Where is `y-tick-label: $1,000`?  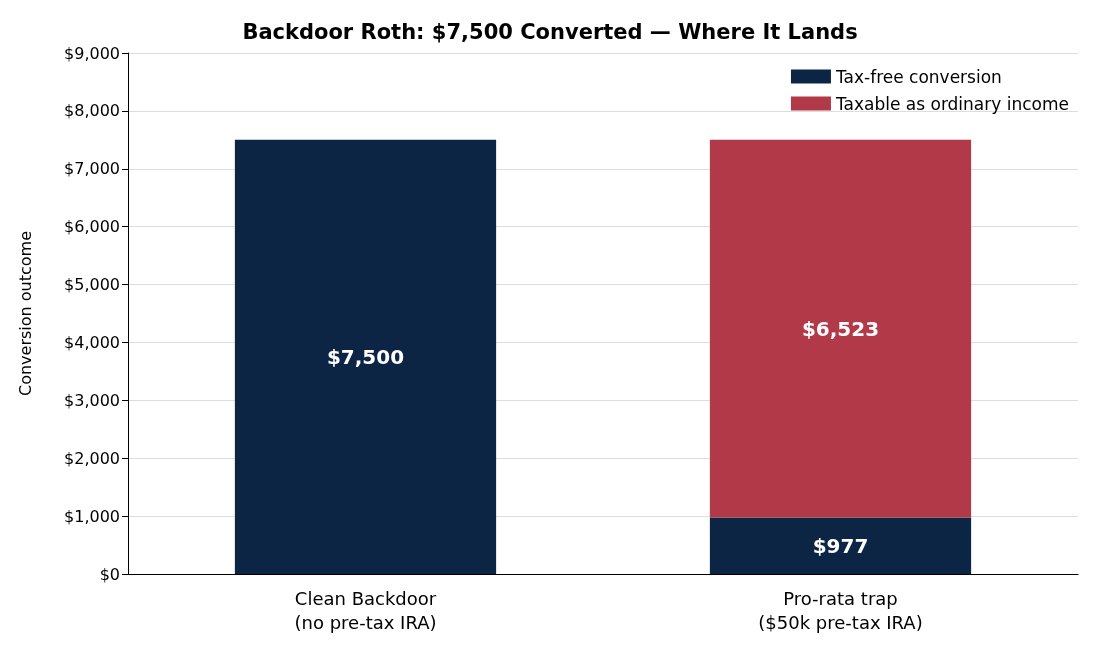 y-tick-label: $1,000 is located at coordinates (92, 516).